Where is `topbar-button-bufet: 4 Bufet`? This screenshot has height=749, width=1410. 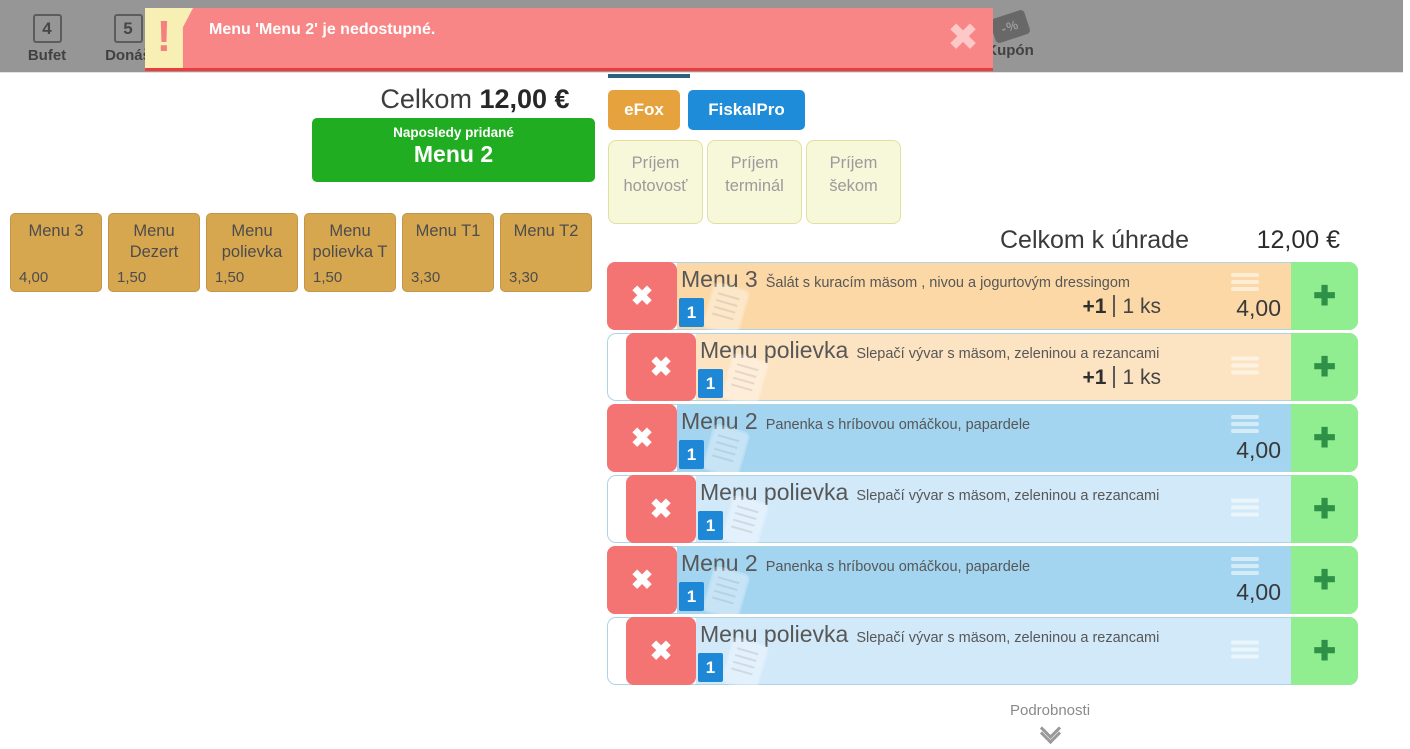
topbar-button-bufet: 4 Bufet is located at coordinates (47, 39).